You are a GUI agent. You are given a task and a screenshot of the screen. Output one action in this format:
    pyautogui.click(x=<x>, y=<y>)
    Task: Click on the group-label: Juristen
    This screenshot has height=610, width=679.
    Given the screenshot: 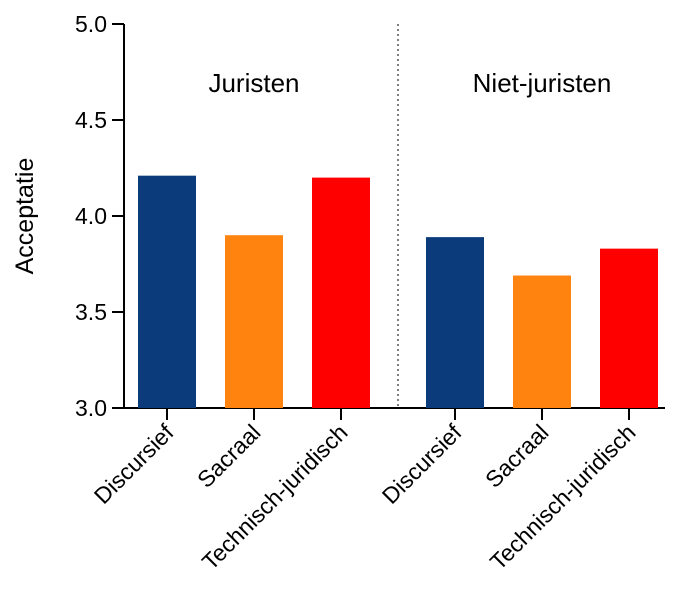 What is the action you would take?
    pyautogui.click(x=253, y=83)
    